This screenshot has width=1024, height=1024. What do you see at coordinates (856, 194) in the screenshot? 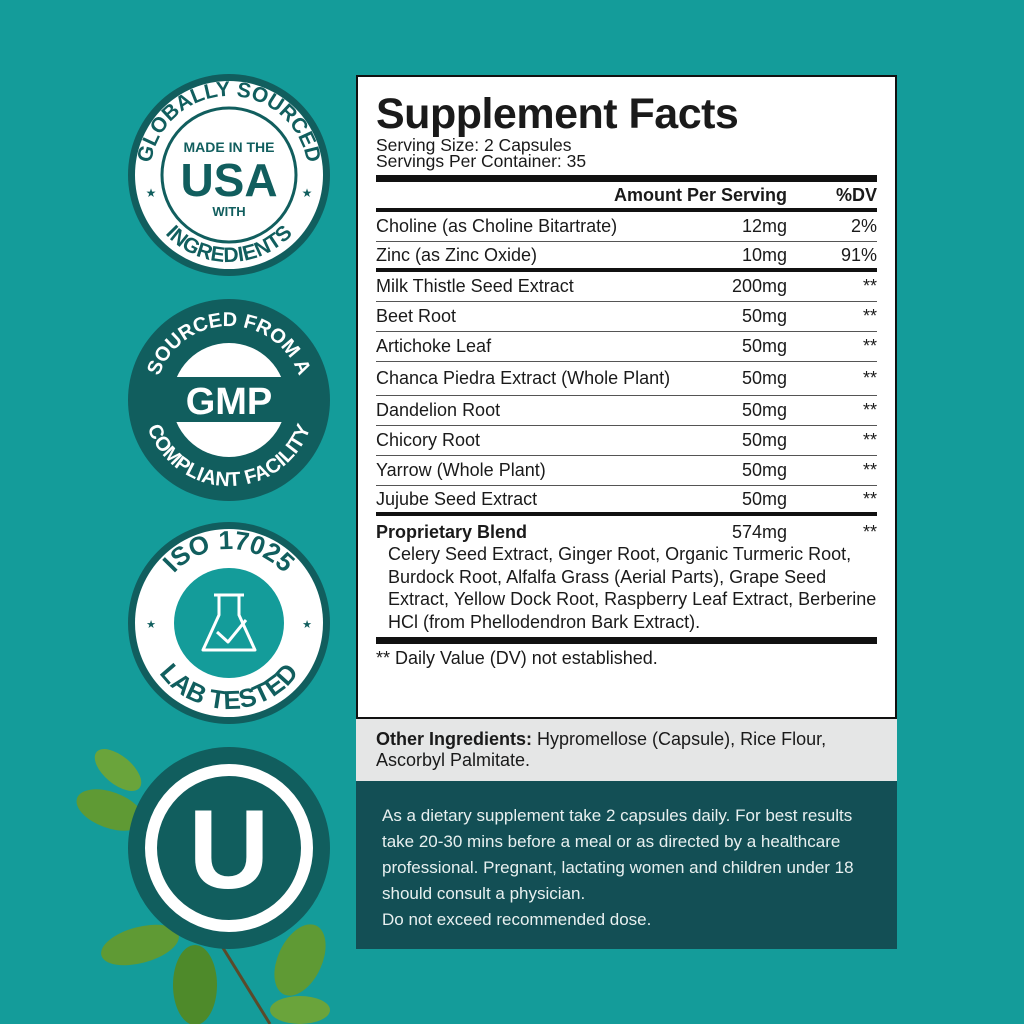
I see `dv-header: %DV` at bounding box center [856, 194].